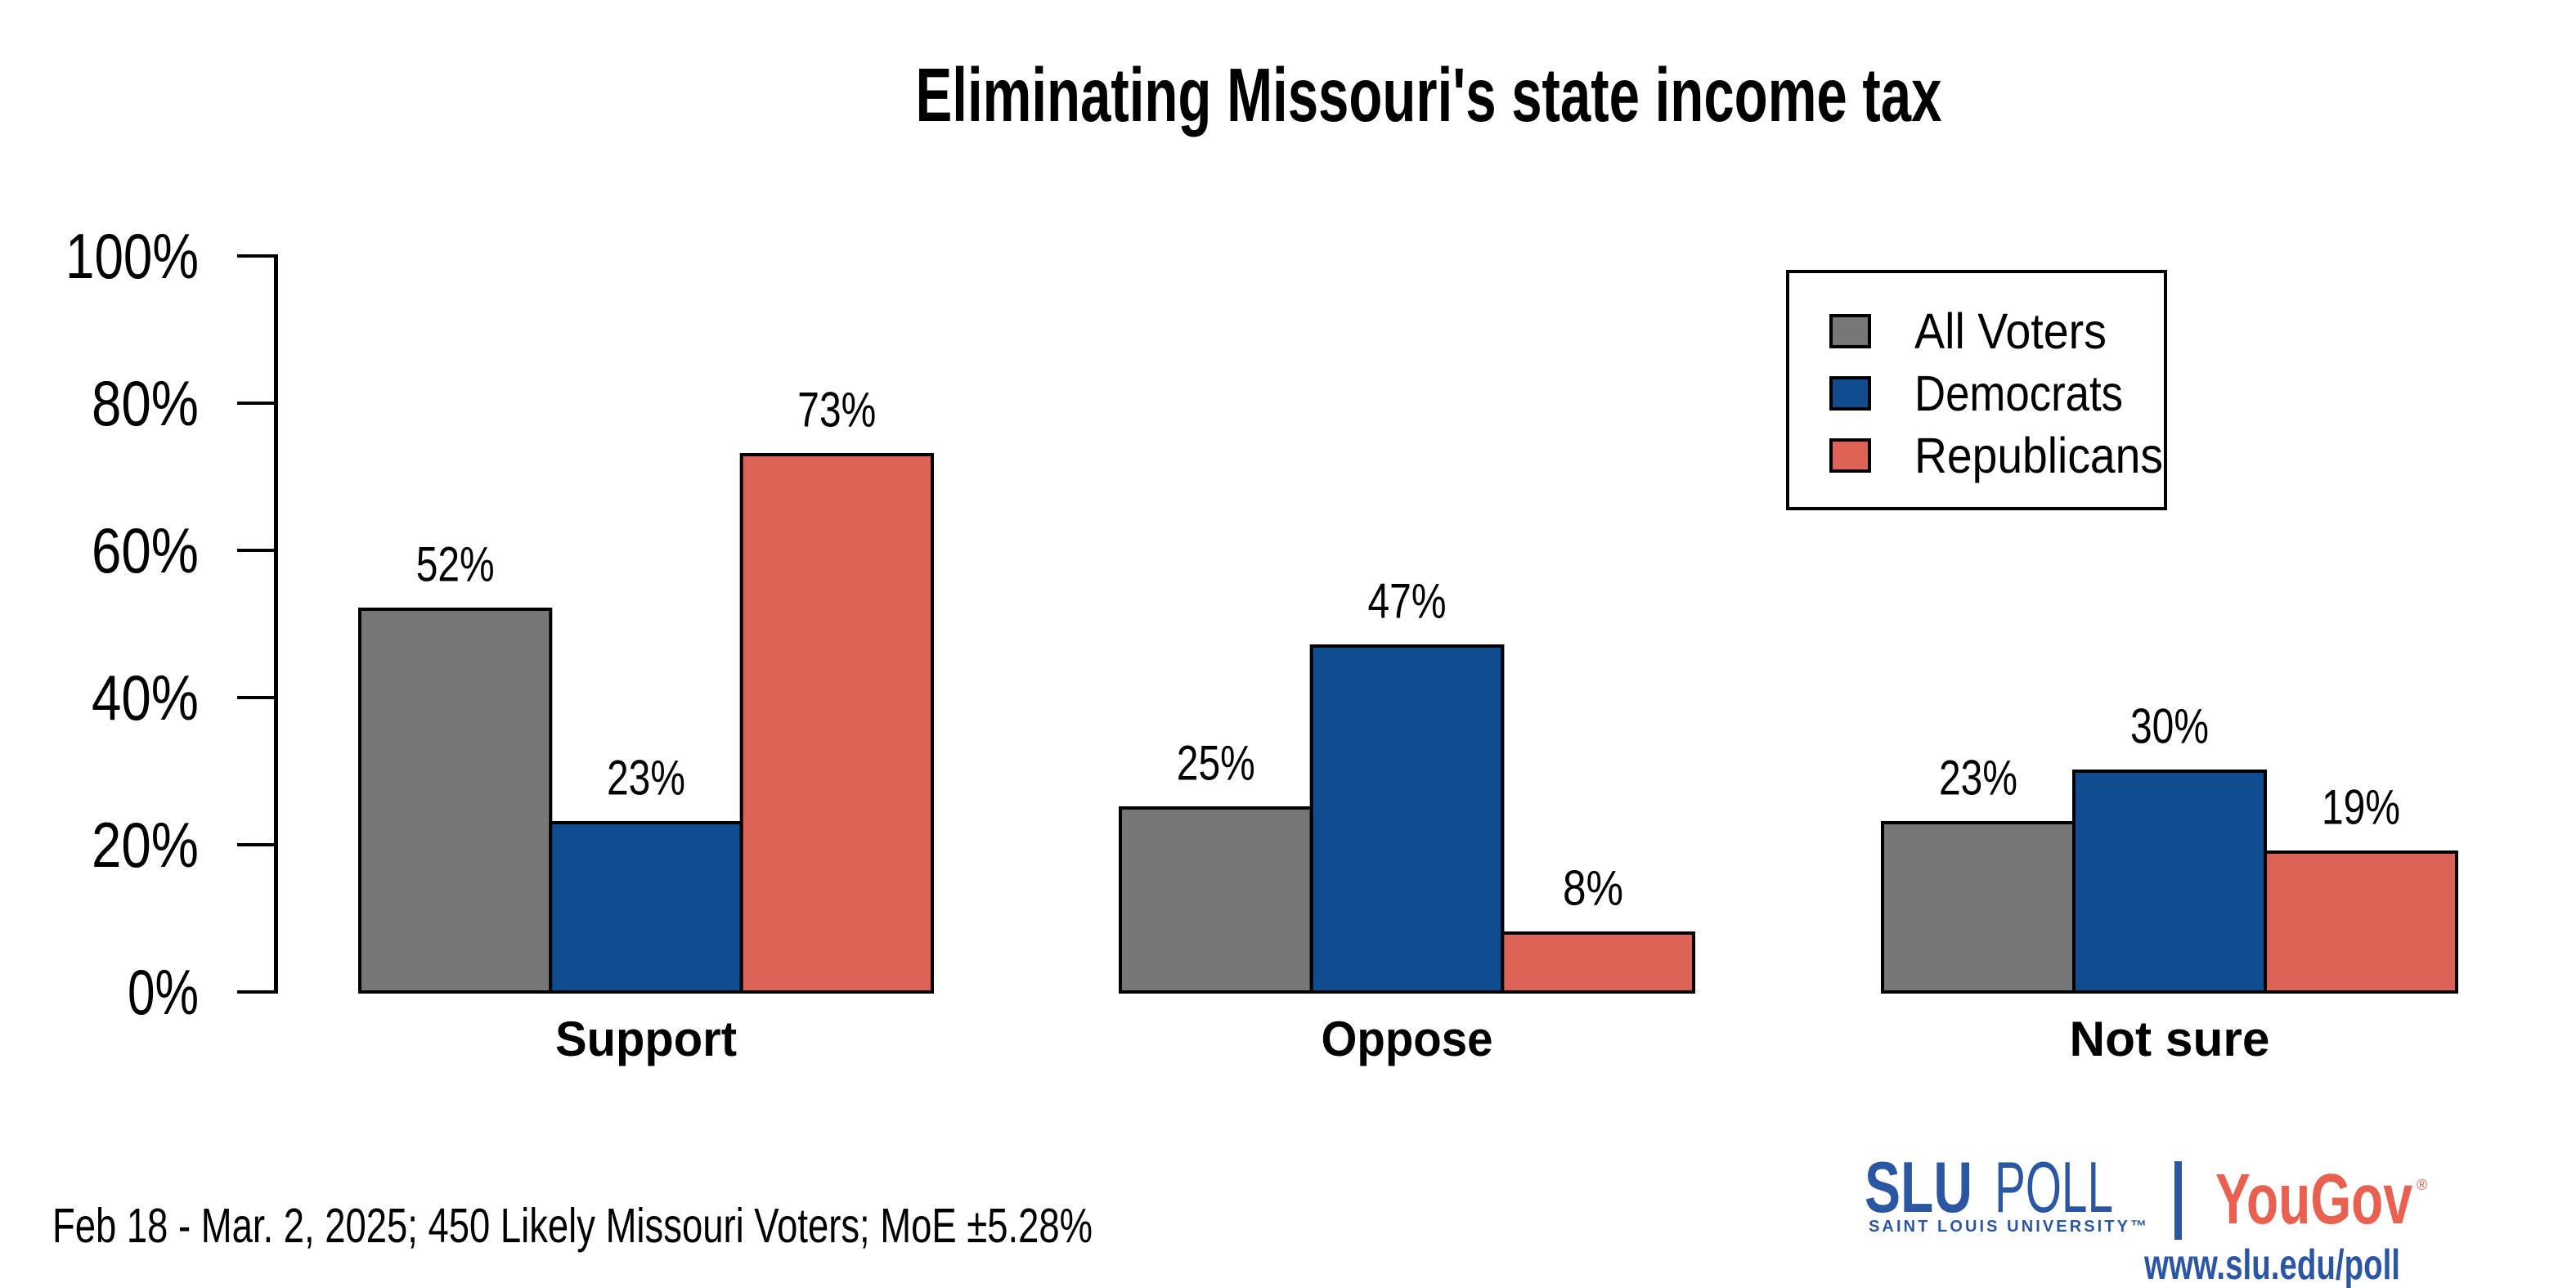 The image size is (2576, 1288). Describe the element at coordinates (2038, 455) in the screenshot. I see `svg-text: Republicans` at that location.